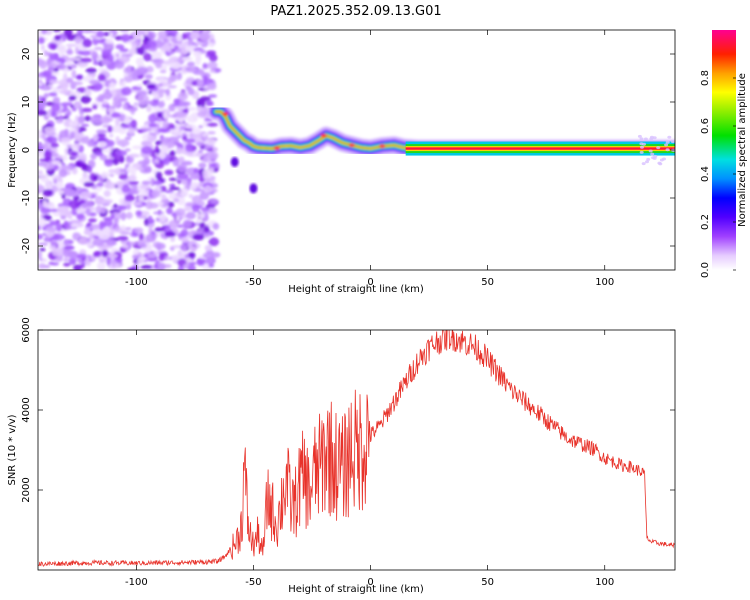  Describe the element at coordinates (26, 489) in the screenshot. I see `y-tick-label: 2000` at that location.